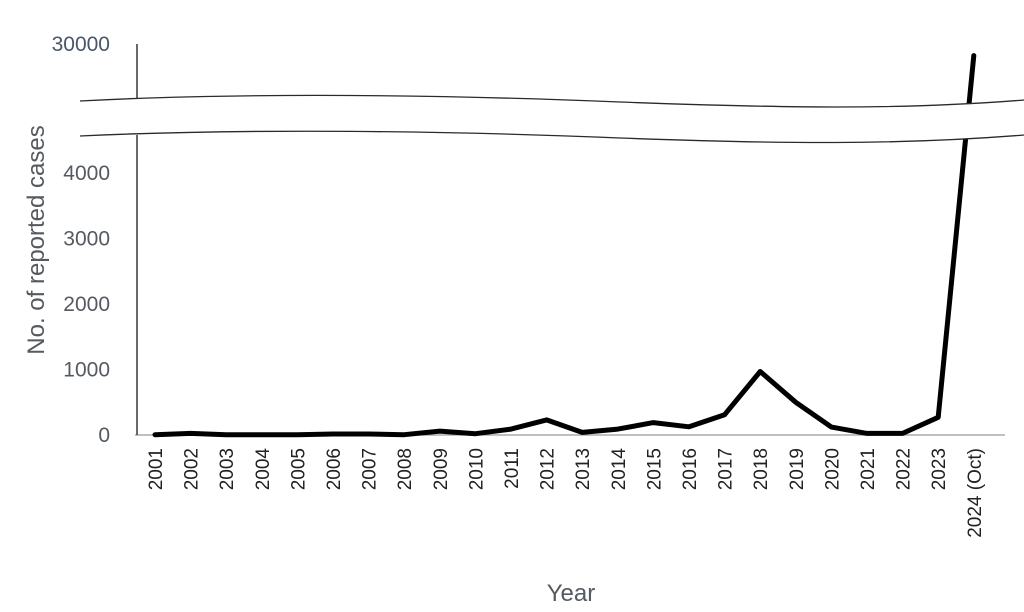 The width and height of the screenshot is (1024, 612). Describe the element at coordinates (975, 493) in the screenshot. I see `x-tick-label: 2024 (Oct)` at that location.